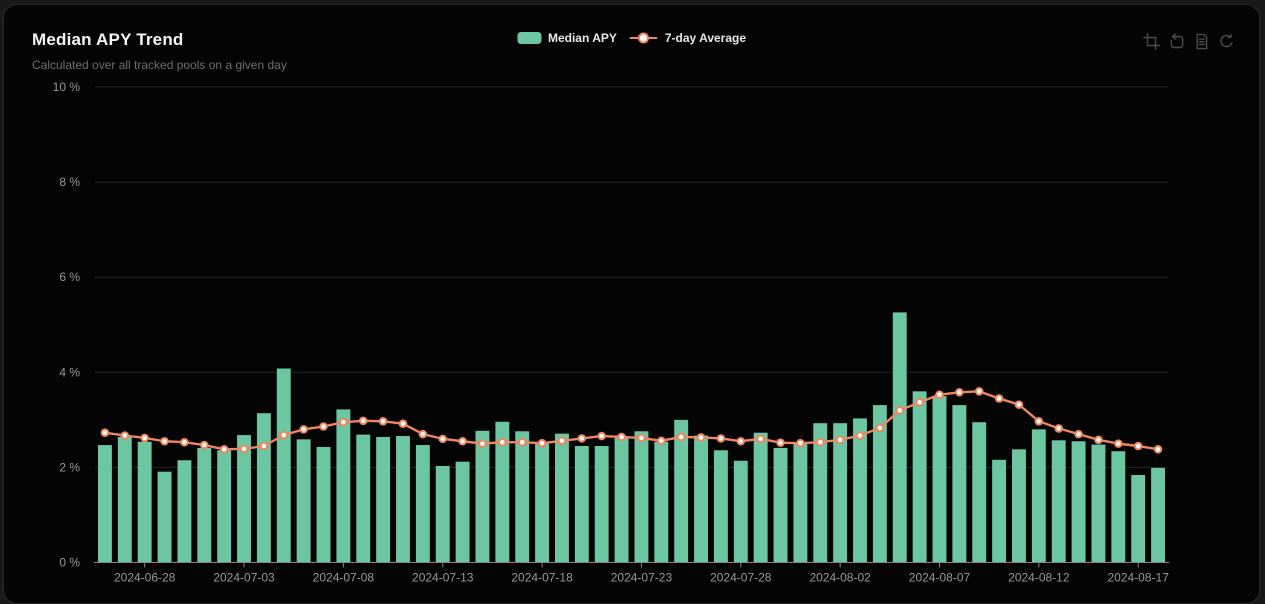 The image size is (1265, 604). What do you see at coordinates (687, 38) in the screenshot?
I see `legend-item-7day-average: 7-day Average` at bounding box center [687, 38].